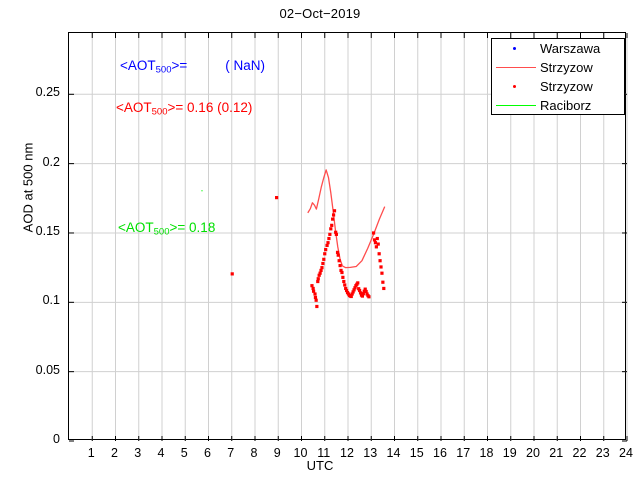 The height and width of the screenshot is (480, 640). I want to click on x-axis-tick-label: 3, so click(138, 453).